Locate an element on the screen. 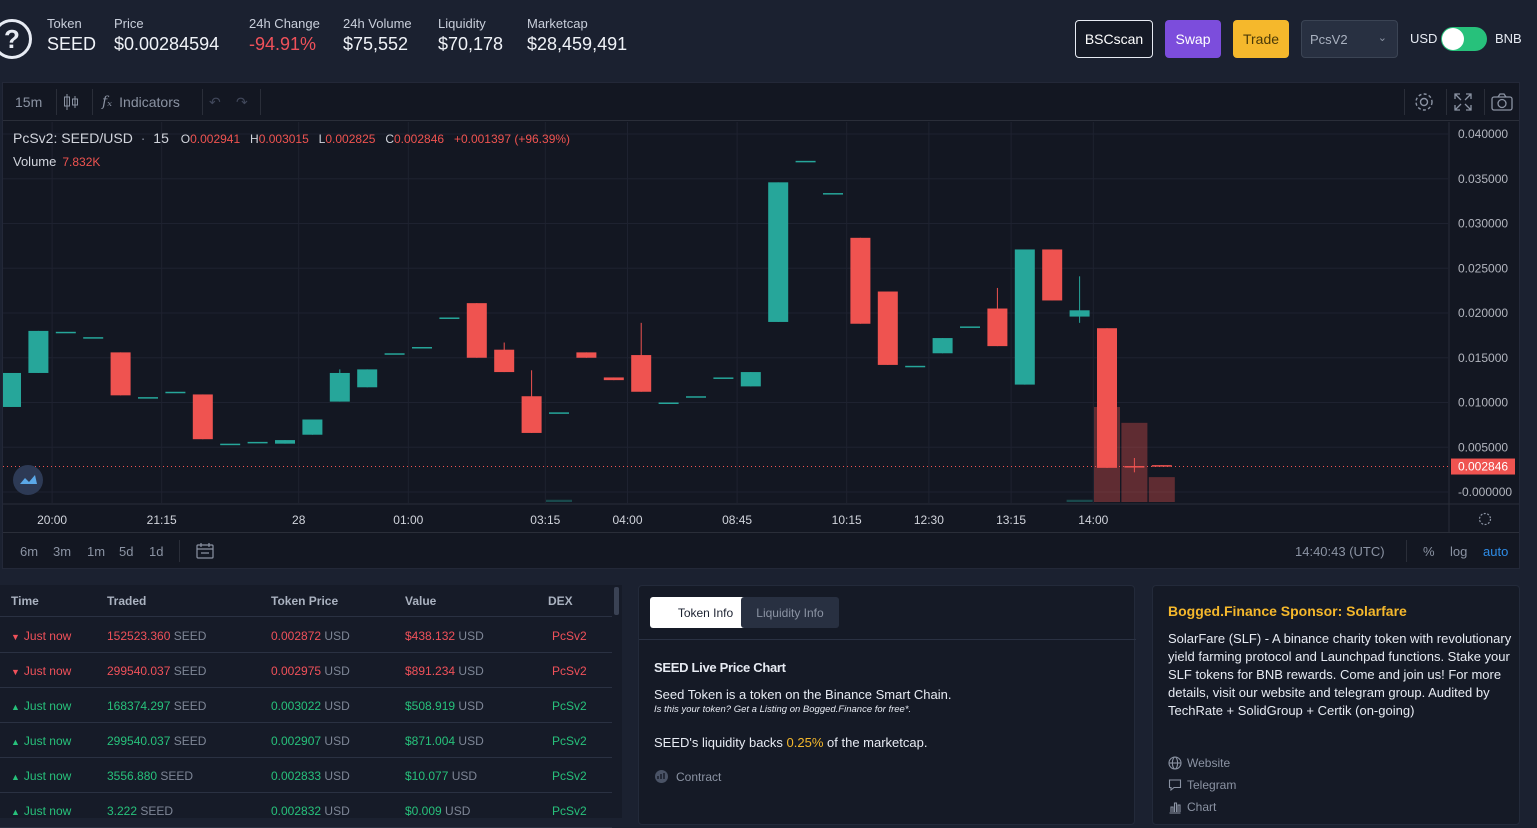 The height and width of the screenshot is (828, 1537). range-1m: 1m is located at coordinates (96, 551).